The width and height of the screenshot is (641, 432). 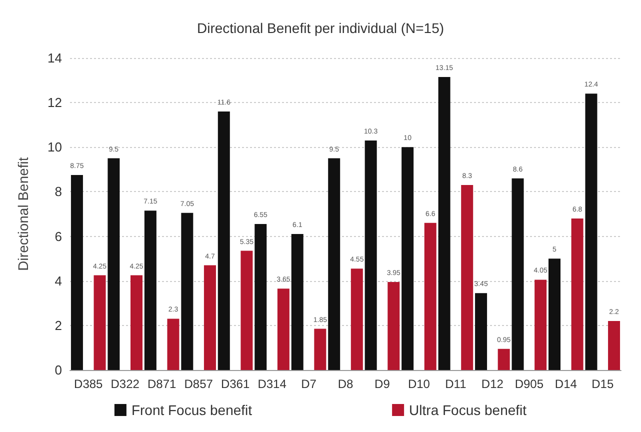 What do you see at coordinates (58, 192) in the screenshot?
I see `y-tick-label: 8` at bounding box center [58, 192].